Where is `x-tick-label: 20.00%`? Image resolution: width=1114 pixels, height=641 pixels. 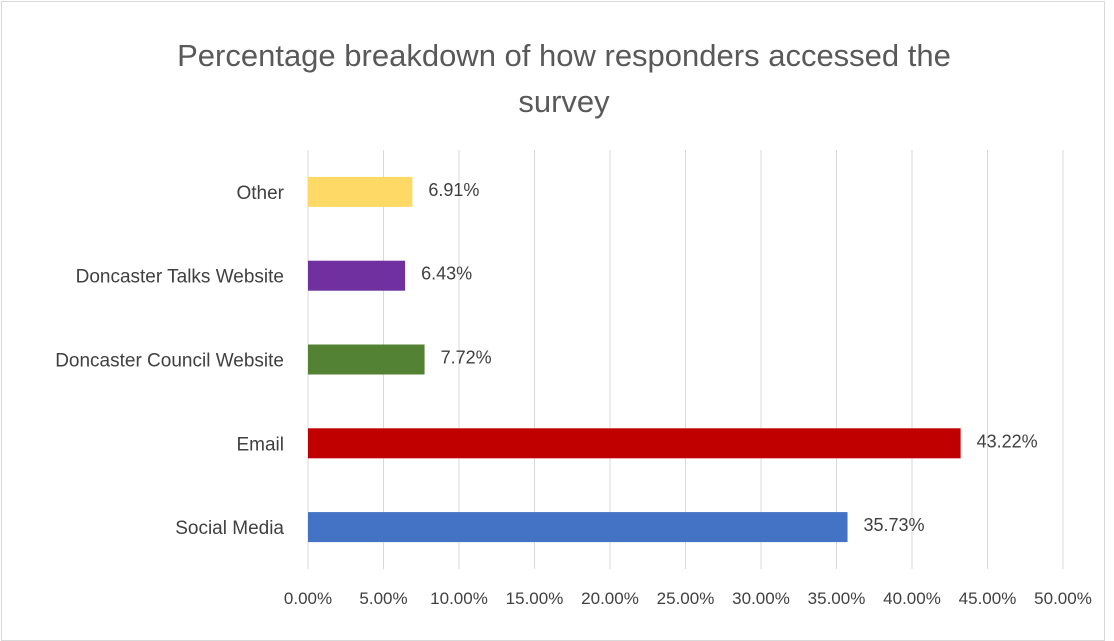 x-tick-label: 20.00% is located at coordinates (610, 598).